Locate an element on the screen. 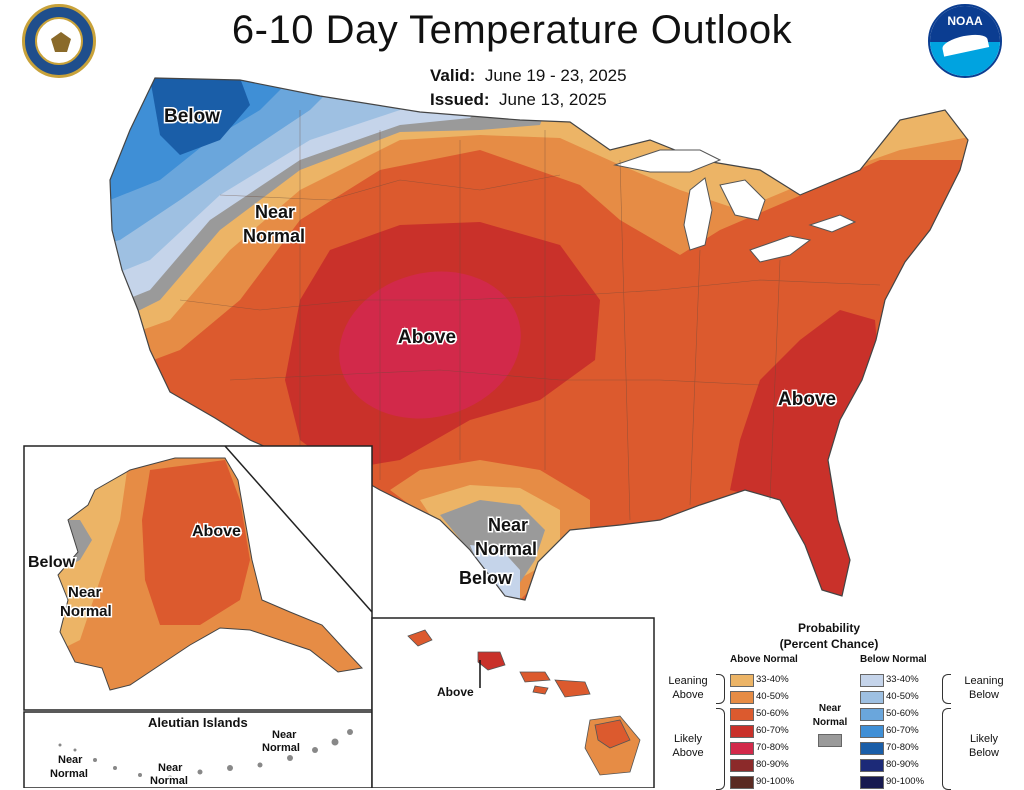 The width and height of the screenshot is (1024, 790). above-normal-swatch-label: 60-70% is located at coordinates (772, 730).